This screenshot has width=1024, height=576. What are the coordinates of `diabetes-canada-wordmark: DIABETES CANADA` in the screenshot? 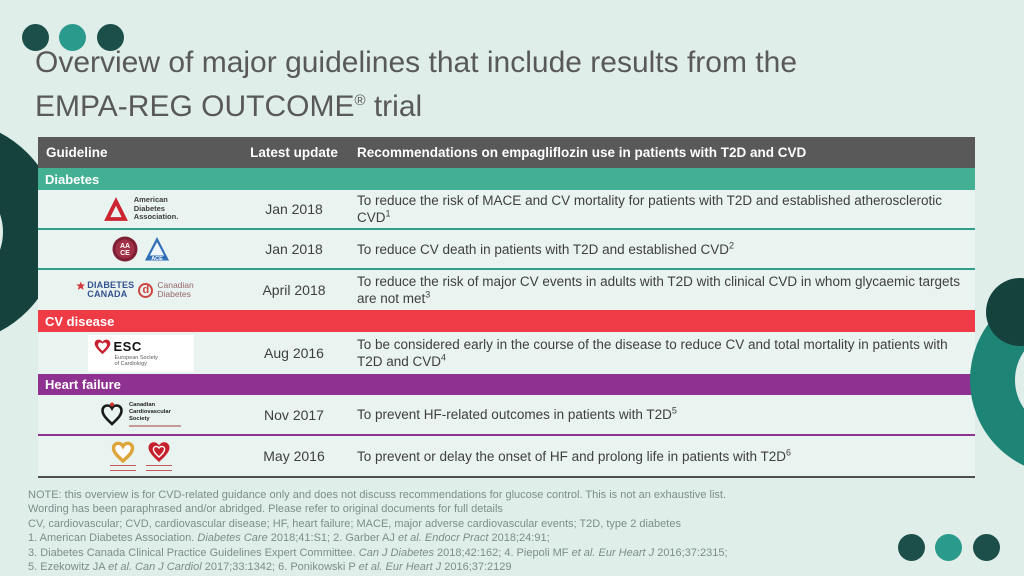 It's located at (105, 289).